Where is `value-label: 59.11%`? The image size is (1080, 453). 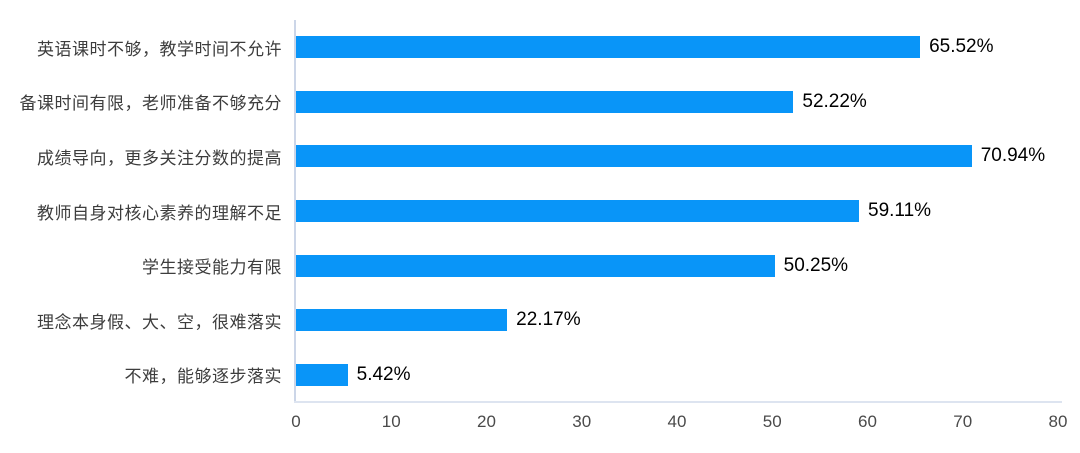
value-label: 59.11% is located at coordinates (900, 211).